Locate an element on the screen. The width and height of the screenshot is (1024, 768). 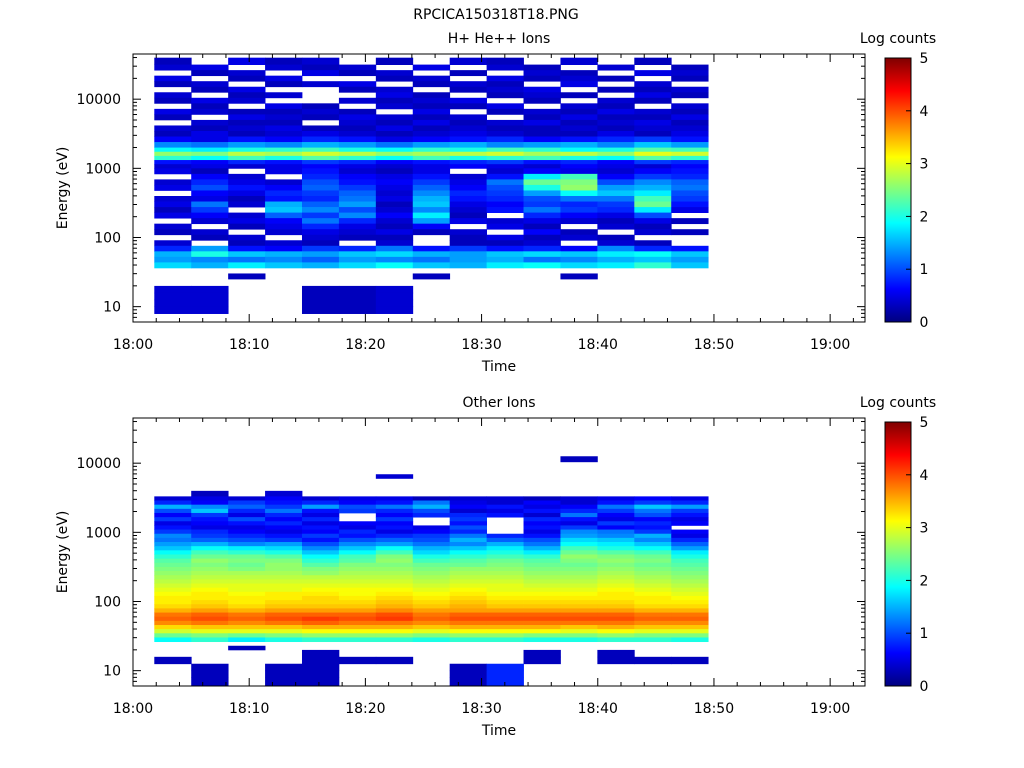
colorbar-tick-label: 3 is located at coordinates (924, 165).